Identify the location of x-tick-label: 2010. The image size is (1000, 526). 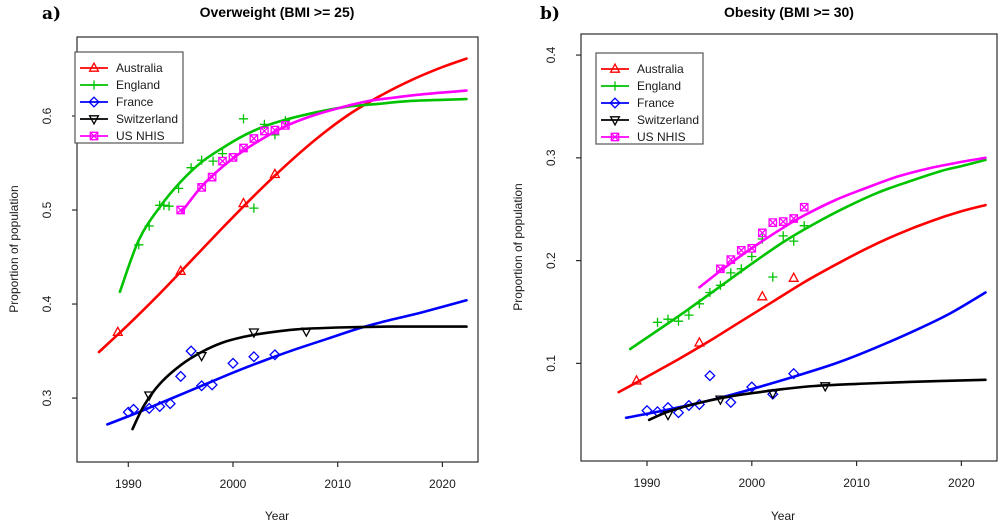
(337, 484).